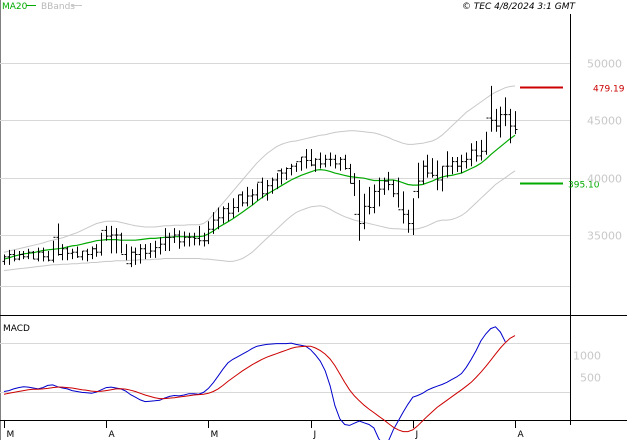  What do you see at coordinates (572, 138) in the screenshot?
I see `price-levels: 479.19 395.10` at bounding box center [572, 138].